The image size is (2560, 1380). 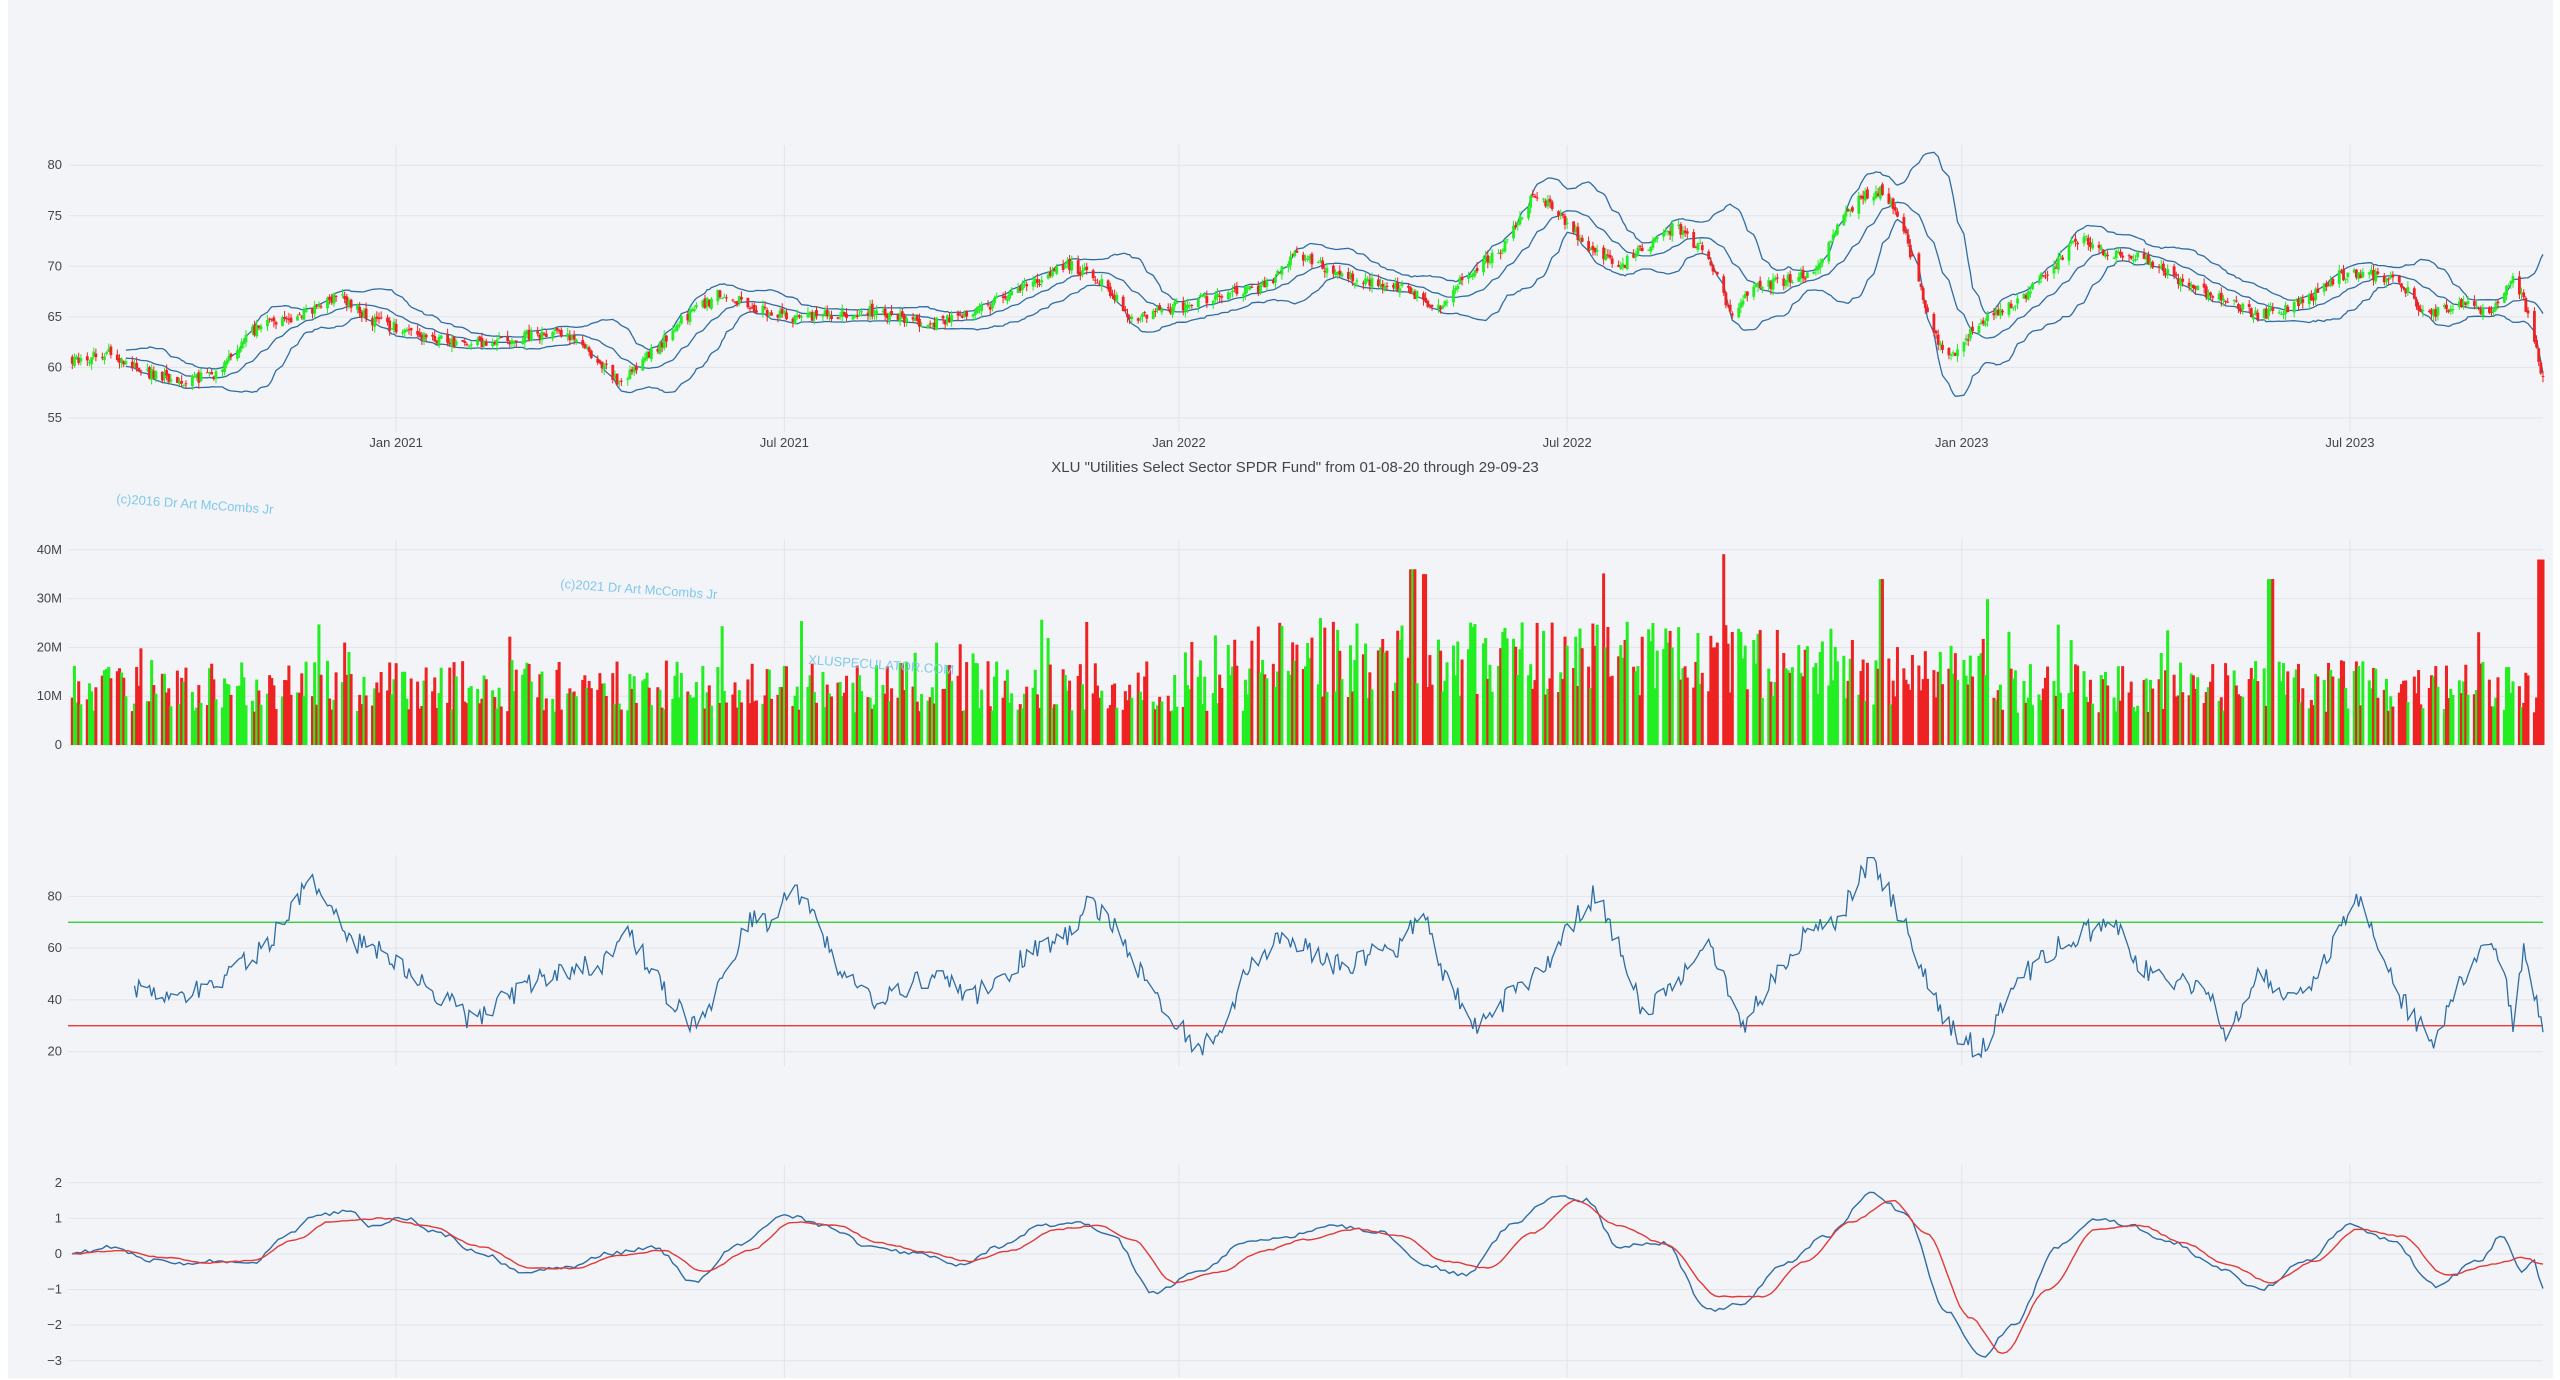 I want to click on y-tick-label: 80, so click(x=55, y=895).